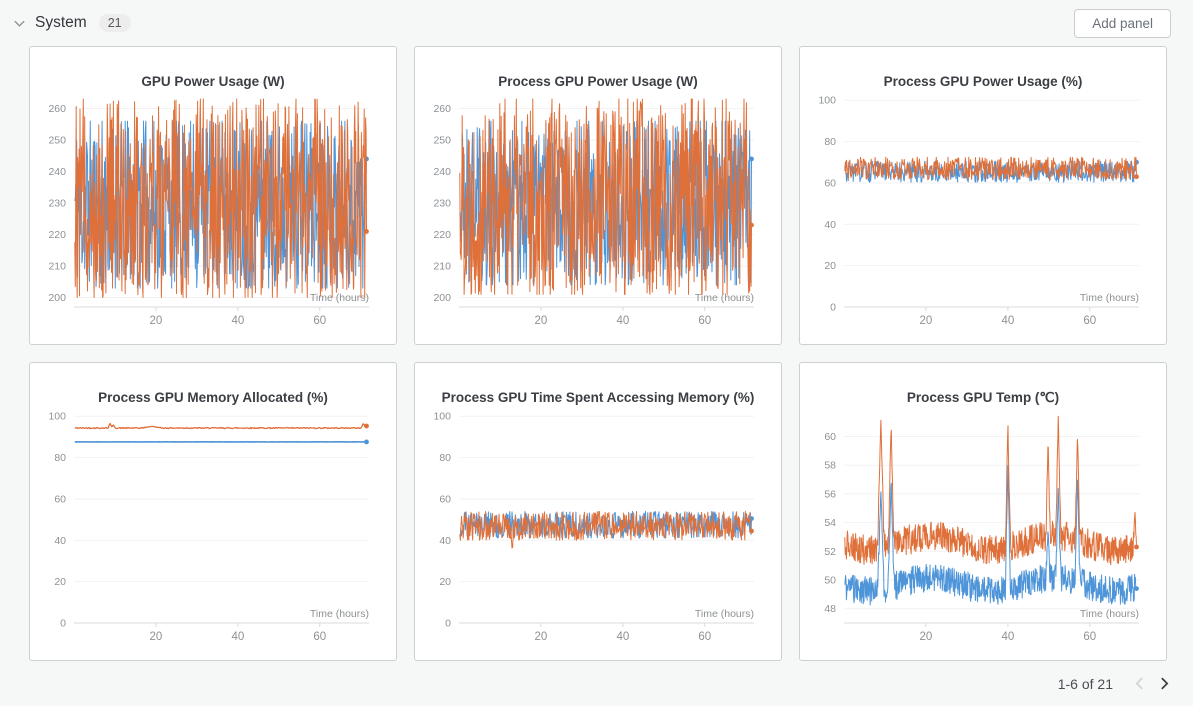  I want to click on pagination: 1-6 of 21, so click(596, 683).